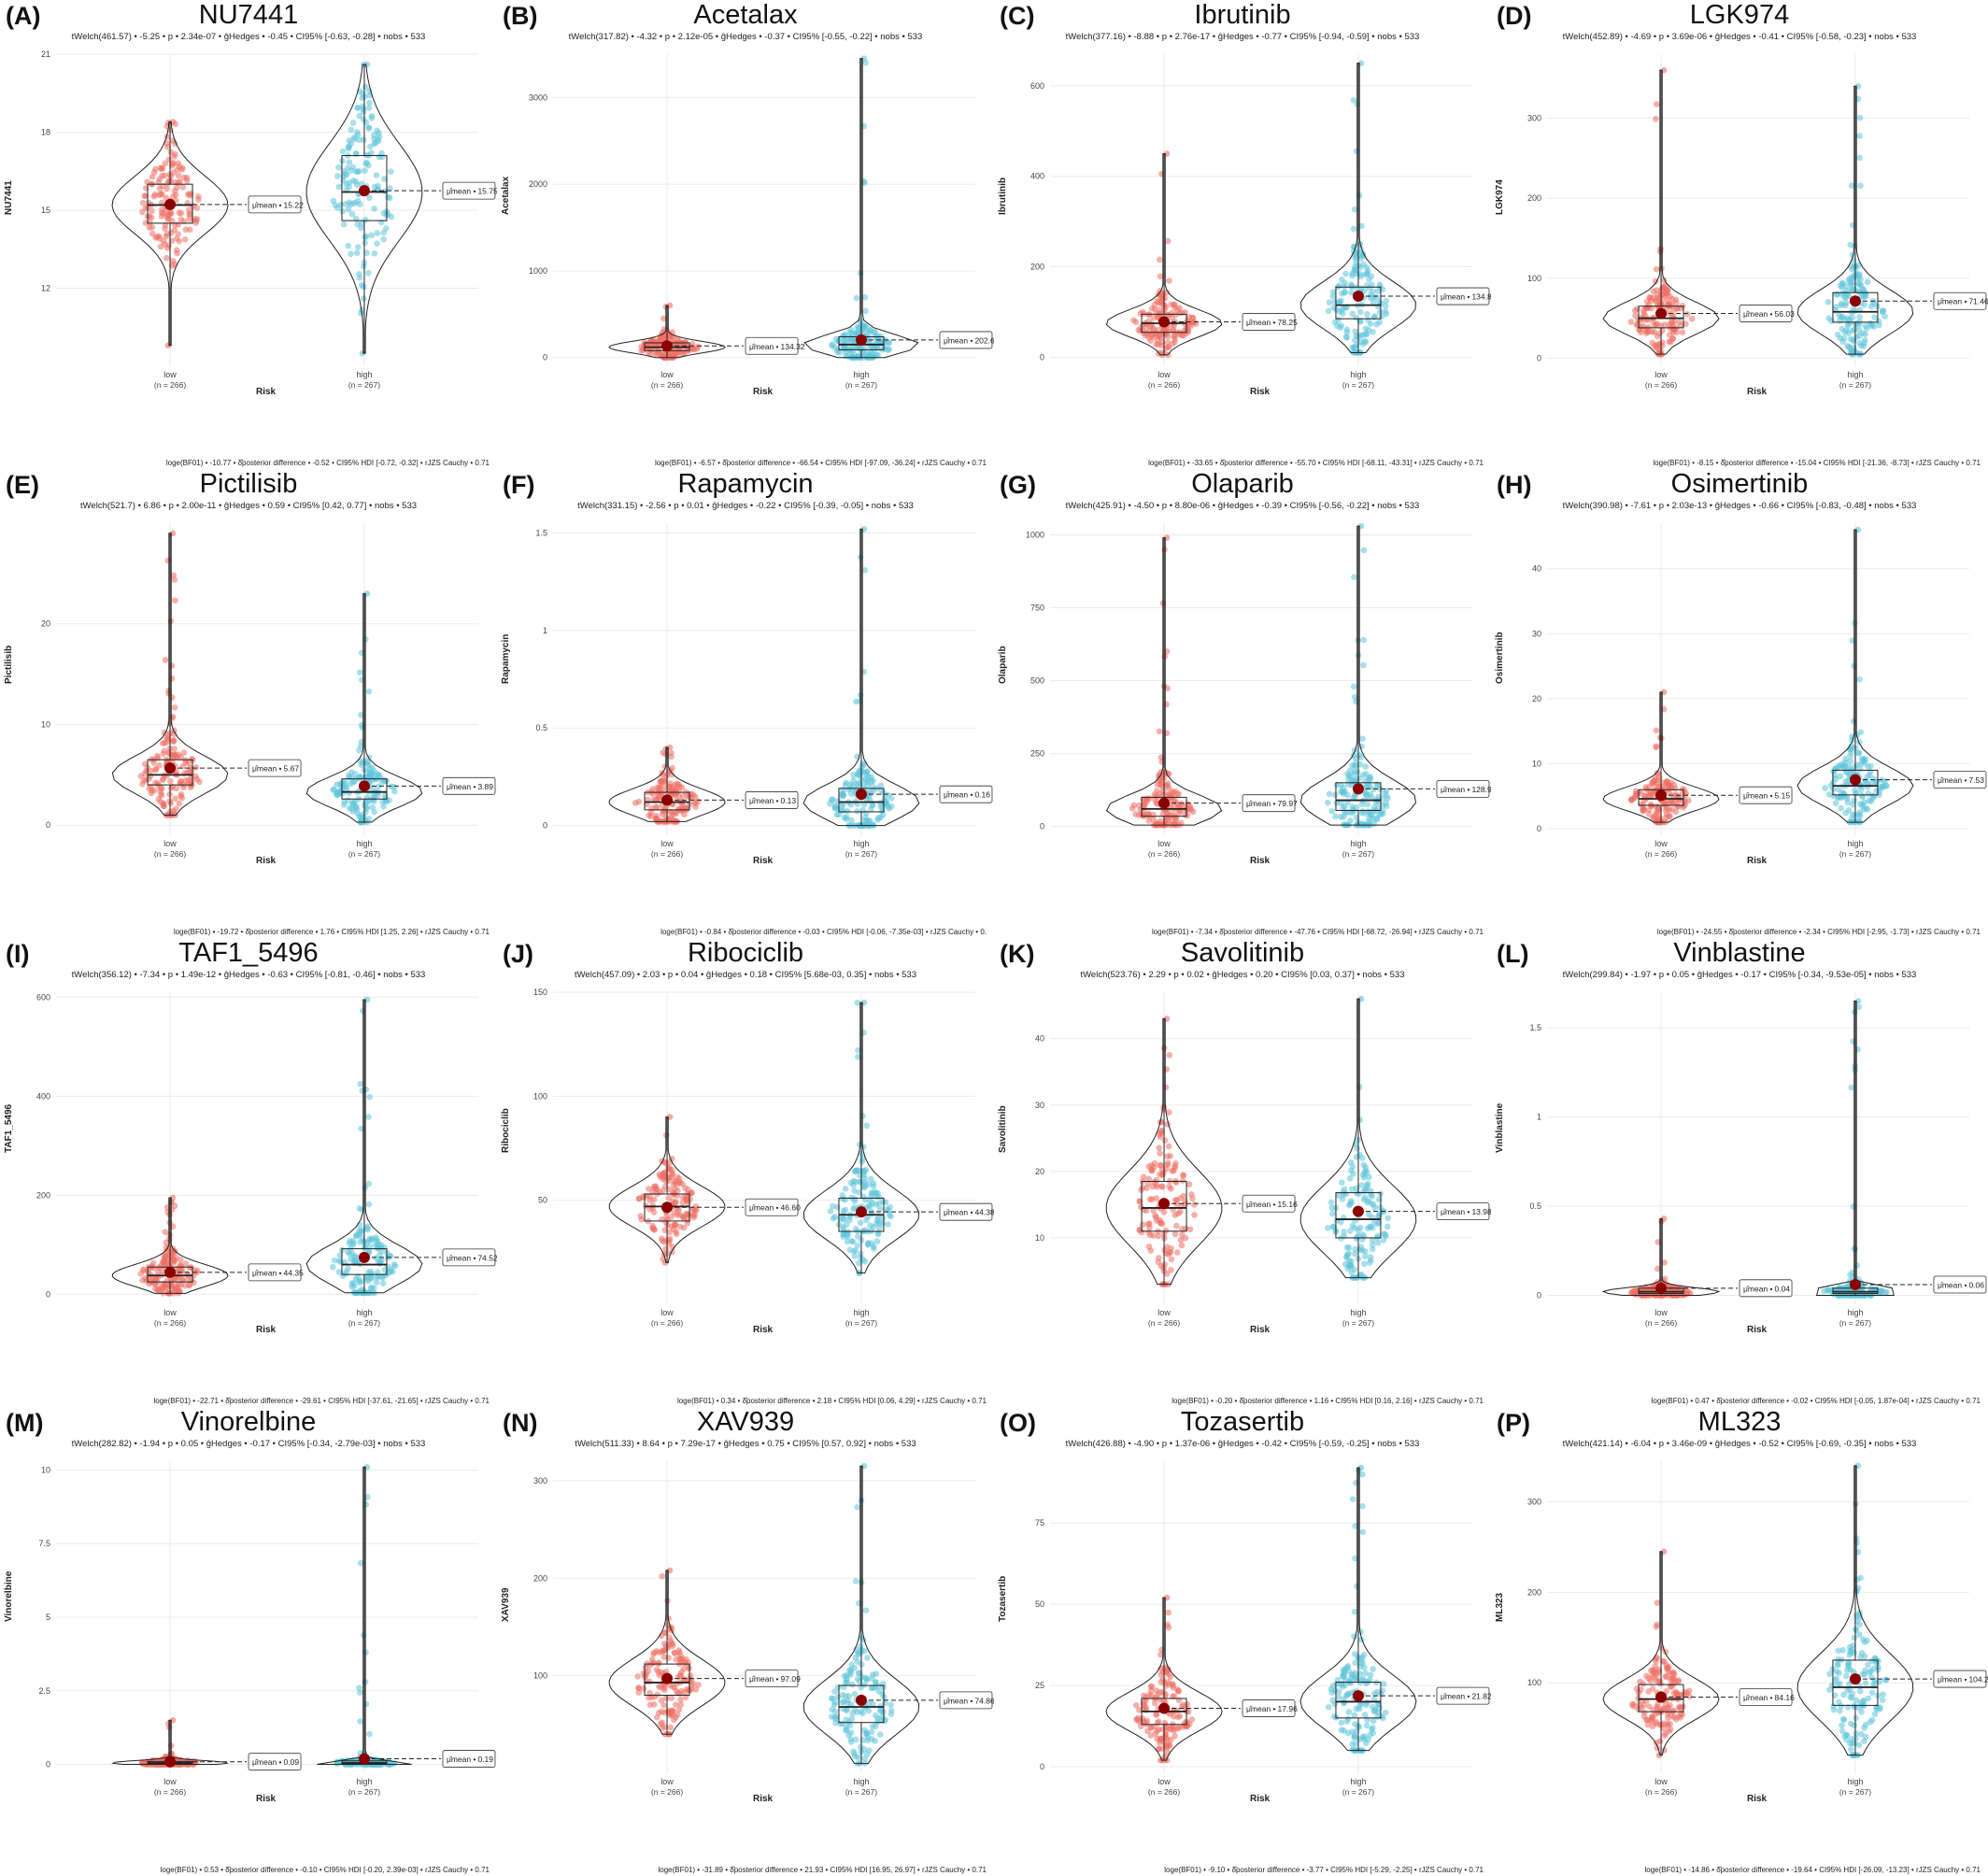 The height and width of the screenshot is (1876, 1988). I want to click on x-tick-label: high, so click(364, 1312).